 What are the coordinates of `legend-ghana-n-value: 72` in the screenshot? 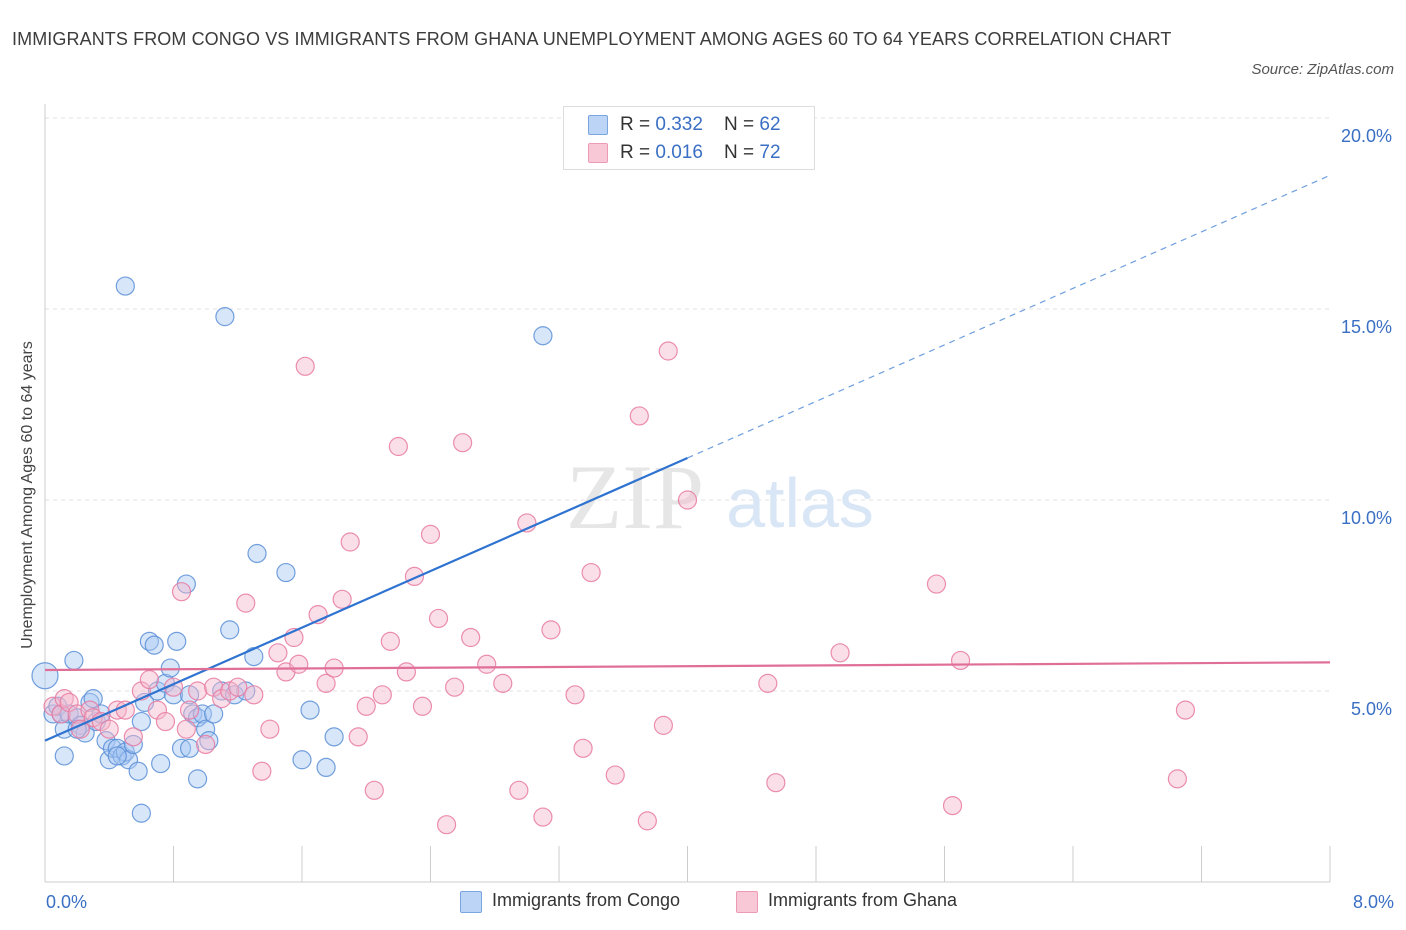 It's located at (770, 152).